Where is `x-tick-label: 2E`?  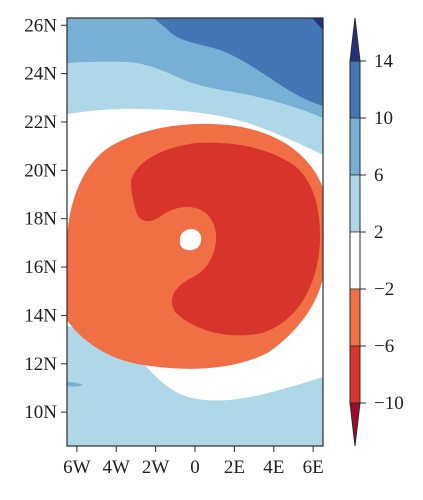
x-tick-label: 2E is located at coordinates (234, 467).